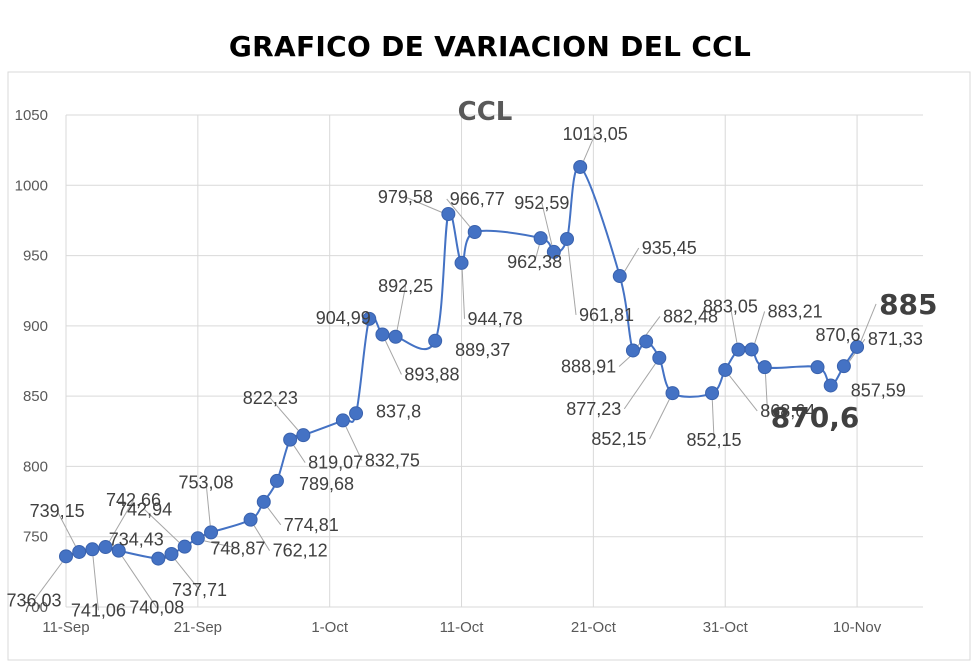 The width and height of the screenshot is (980, 663). Describe the element at coordinates (726, 627) in the screenshot. I see `x-tick-label: 31-Oct` at that location.